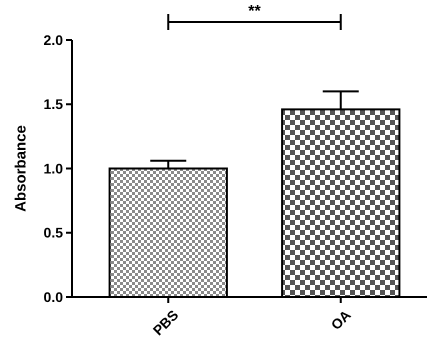  I want to click on x-tick-label: OA, so click(341, 319).